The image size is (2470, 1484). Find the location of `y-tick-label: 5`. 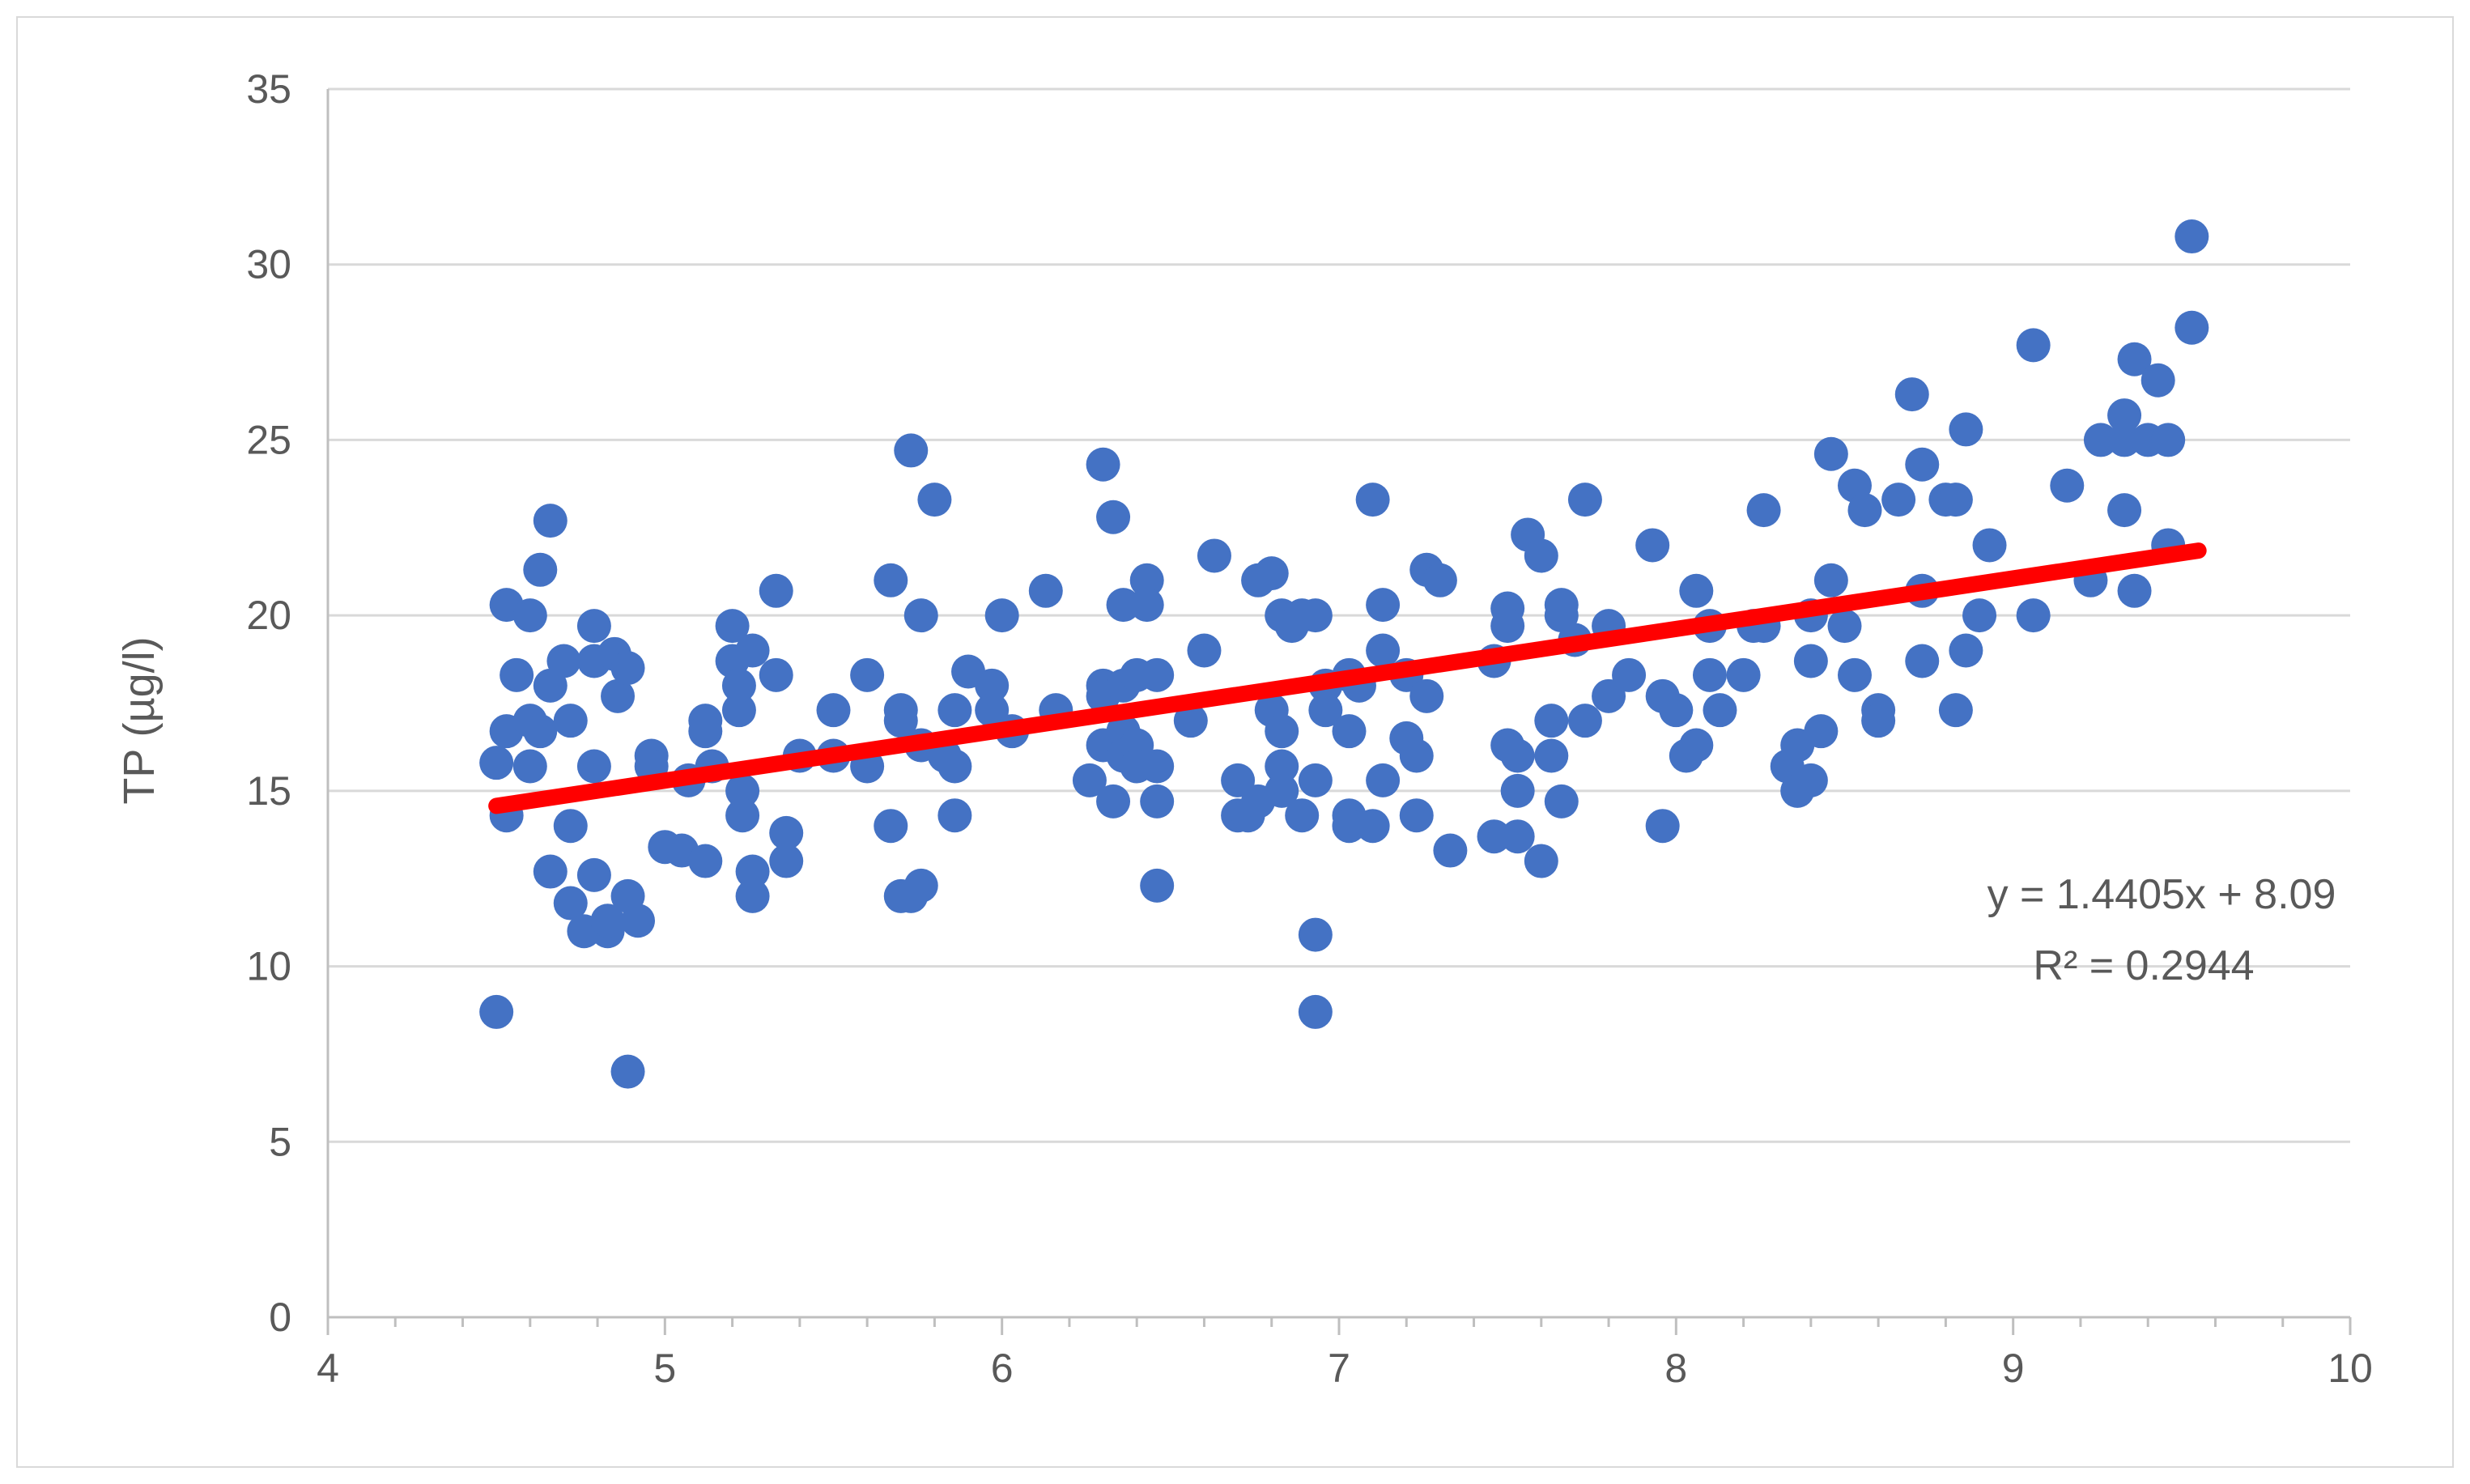

y-tick-label: 5 is located at coordinates (280, 1141).